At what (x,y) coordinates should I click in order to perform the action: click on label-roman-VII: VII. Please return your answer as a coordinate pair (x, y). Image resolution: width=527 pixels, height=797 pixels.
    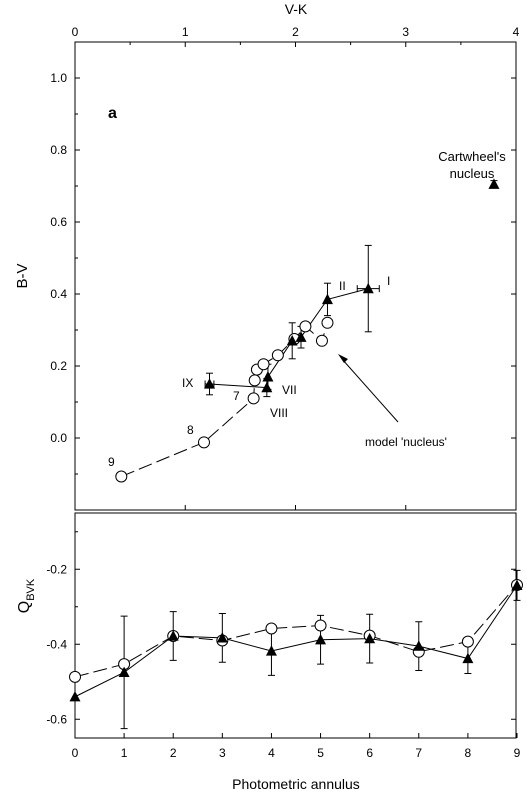
    Looking at the image, I should click on (289, 390).